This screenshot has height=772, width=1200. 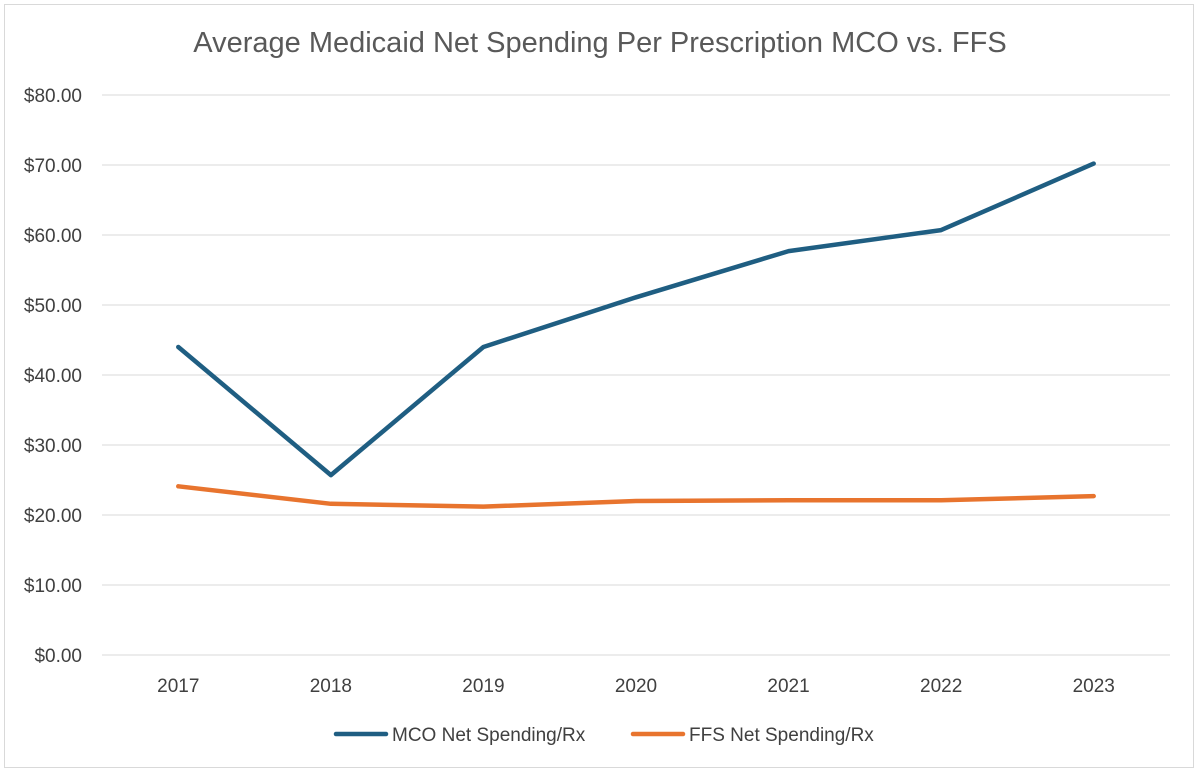 What do you see at coordinates (781, 735) in the screenshot?
I see `legend-label: FFS Net Spending/Rx` at bounding box center [781, 735].